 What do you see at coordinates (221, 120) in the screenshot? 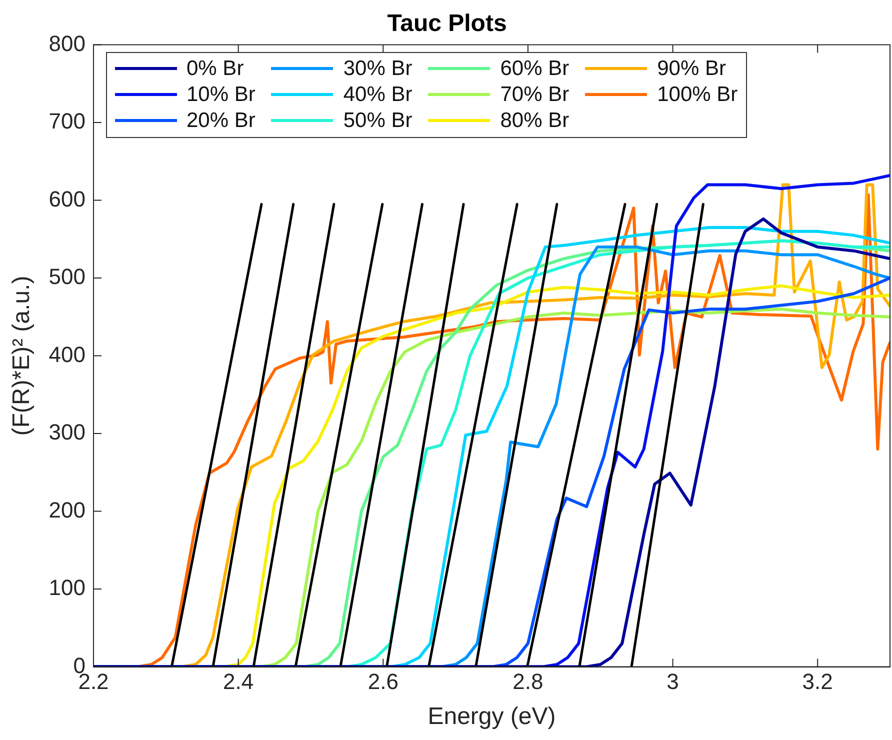
I see `legend-label: 20% Br` at bounding box center [221, 120].